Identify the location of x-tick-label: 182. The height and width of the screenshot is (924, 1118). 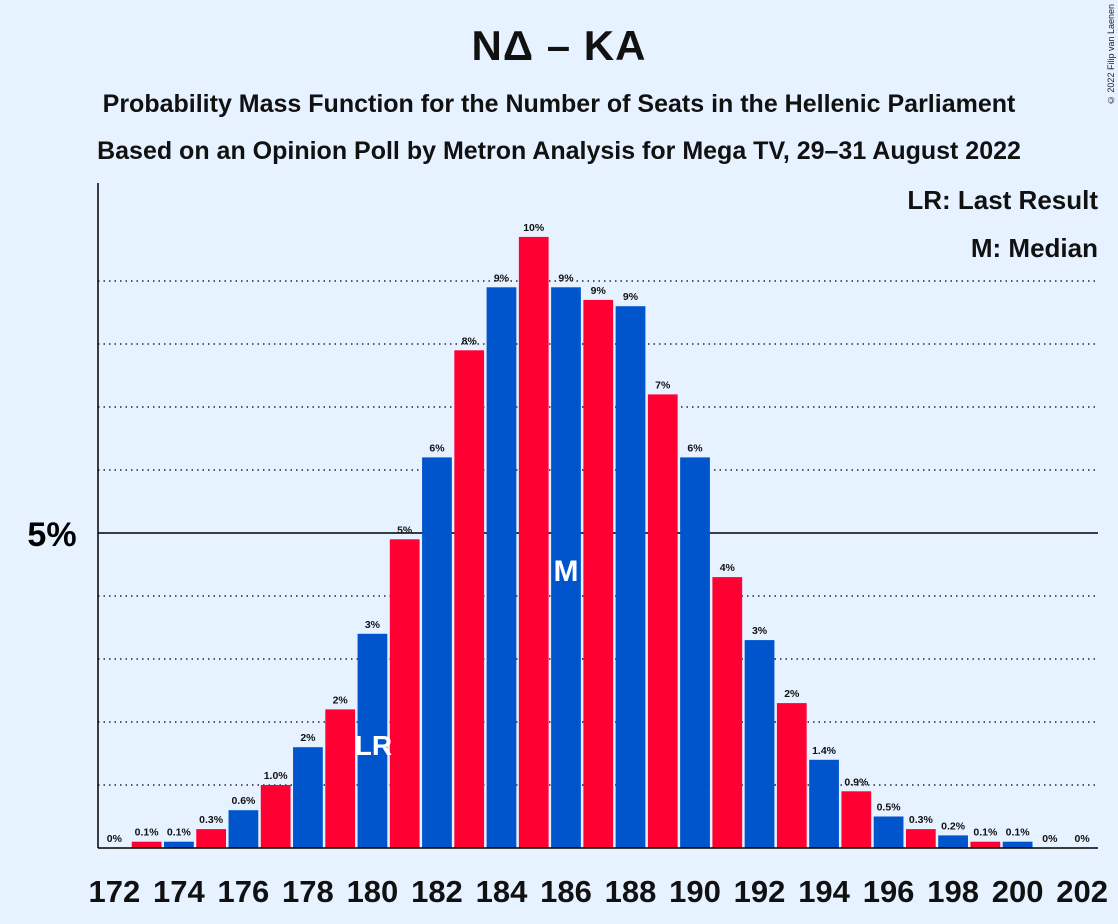
(437, 891).